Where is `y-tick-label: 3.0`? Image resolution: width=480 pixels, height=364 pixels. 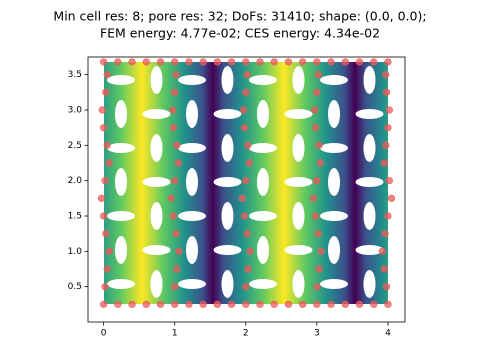
y-tick-label: 3.0 is located at coordinates (75, 111).